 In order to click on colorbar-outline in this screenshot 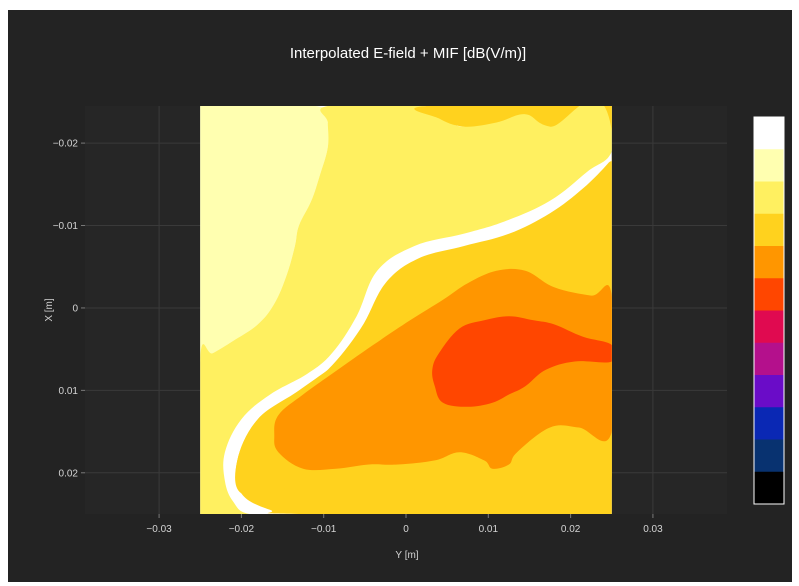, I will do `click(769, 310)`.